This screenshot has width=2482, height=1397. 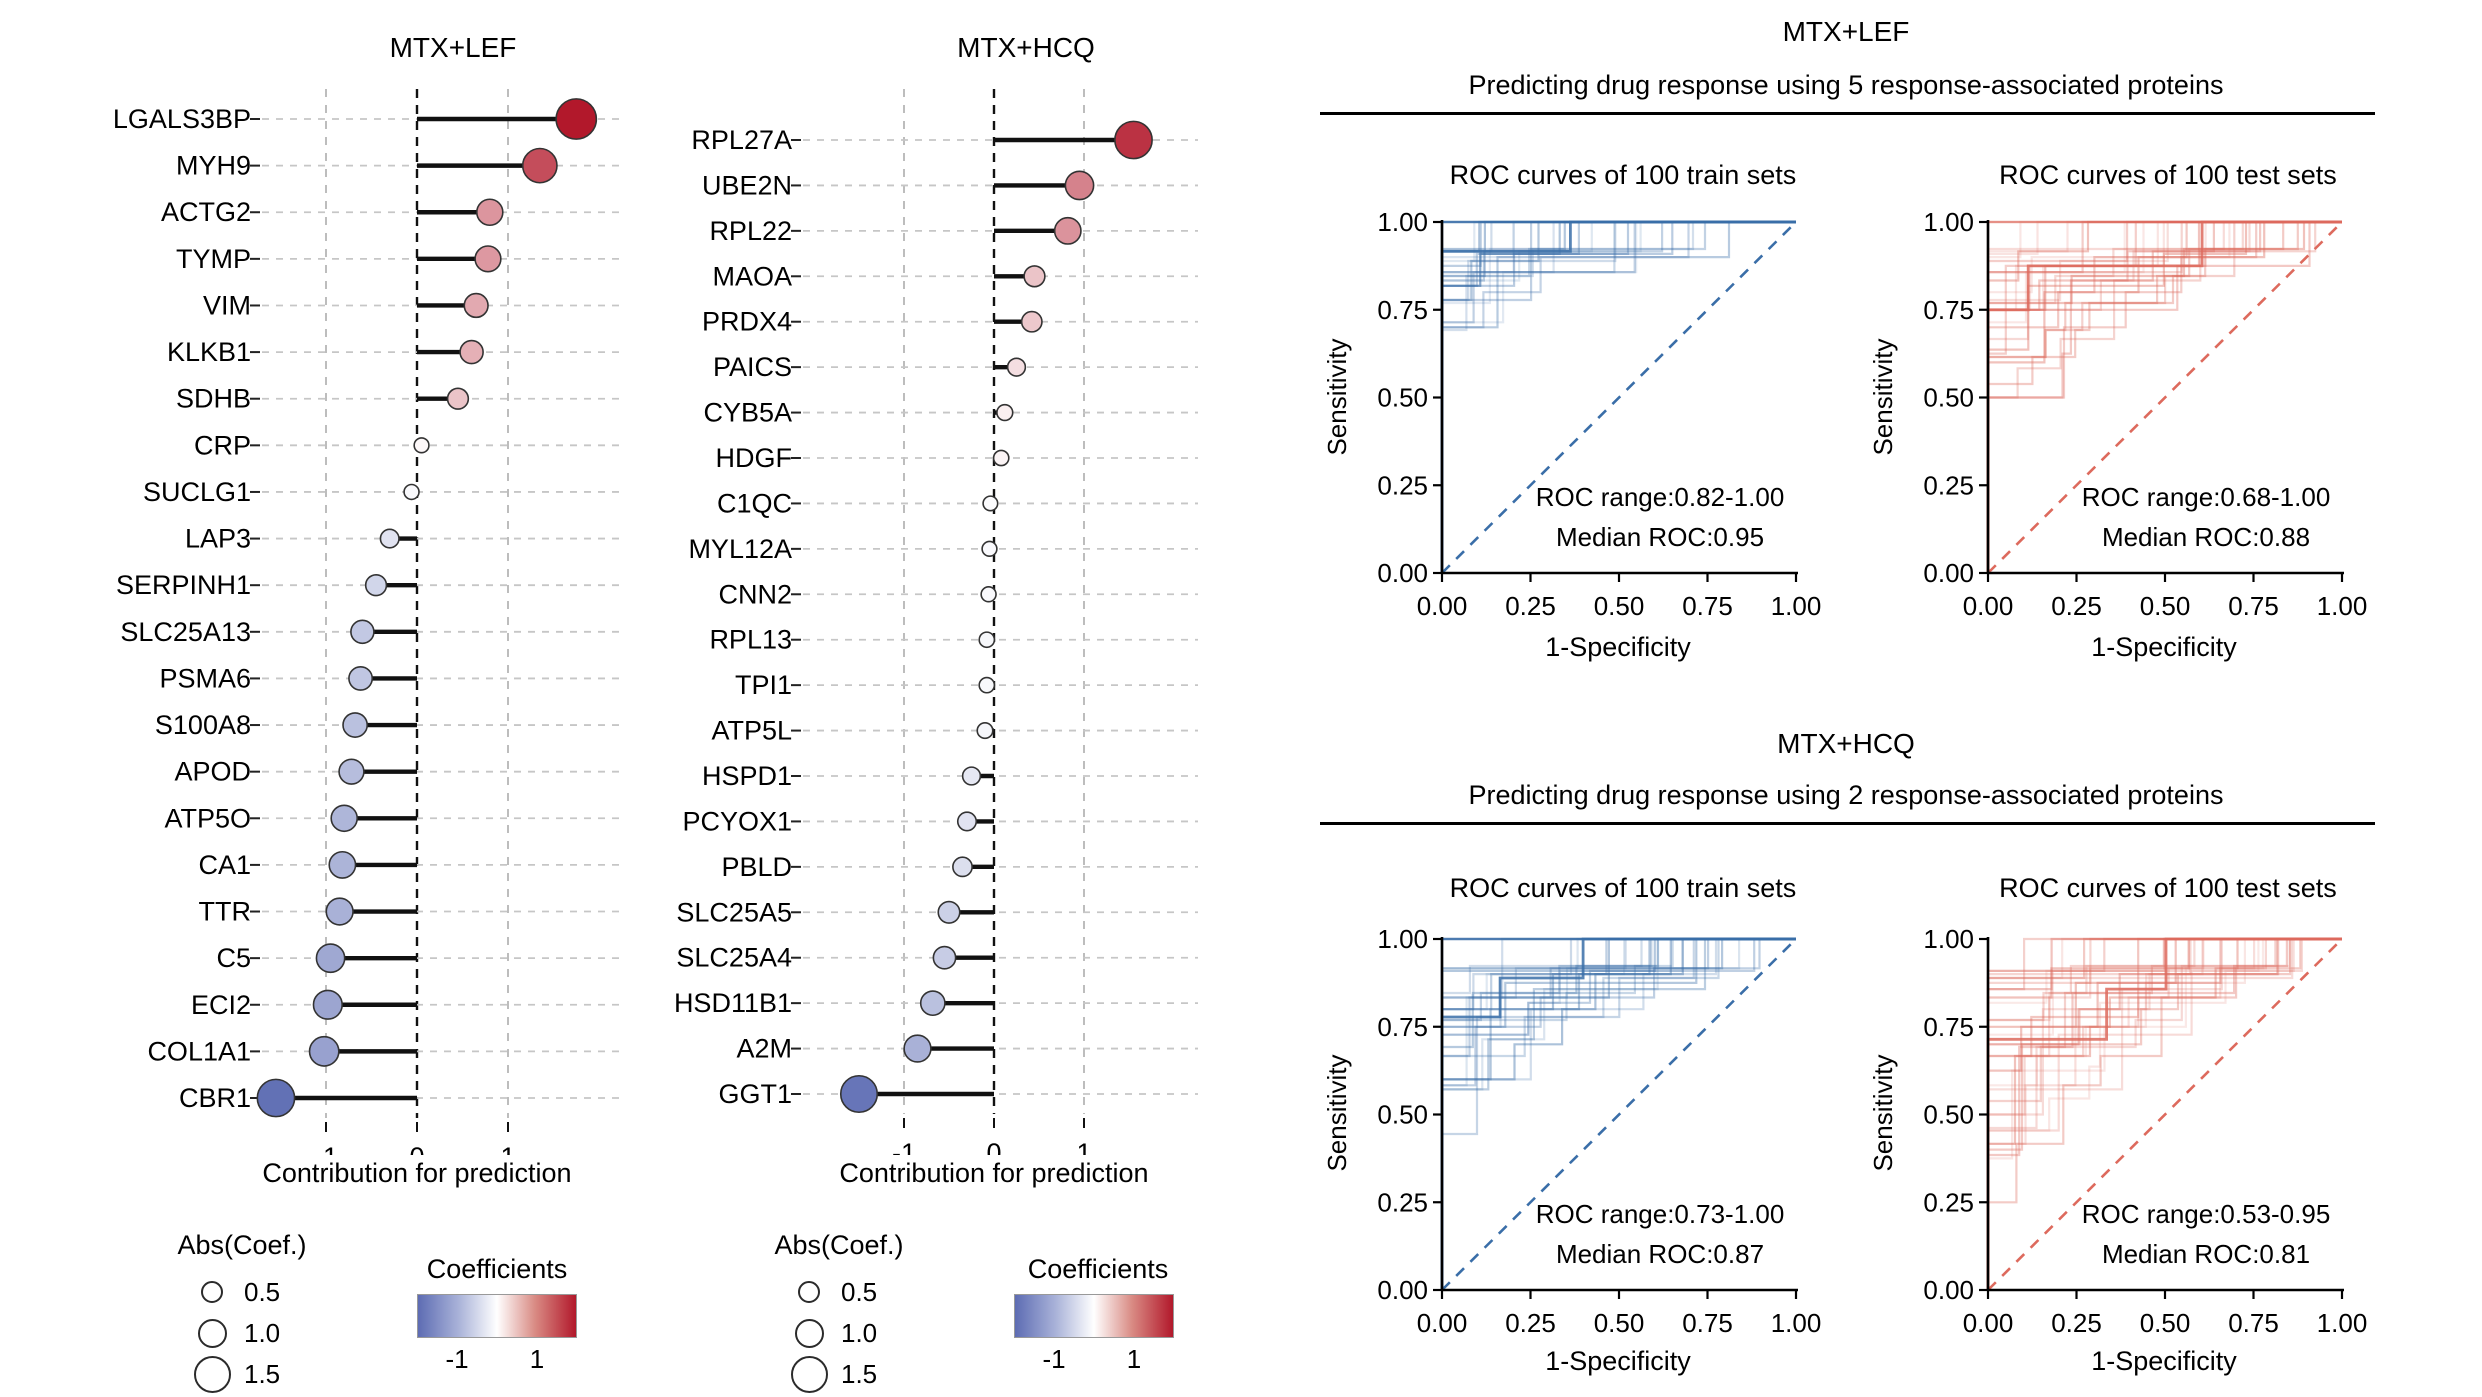 I want to click on color-legend-gradient-hcq, so click(x=1094, y=1316).